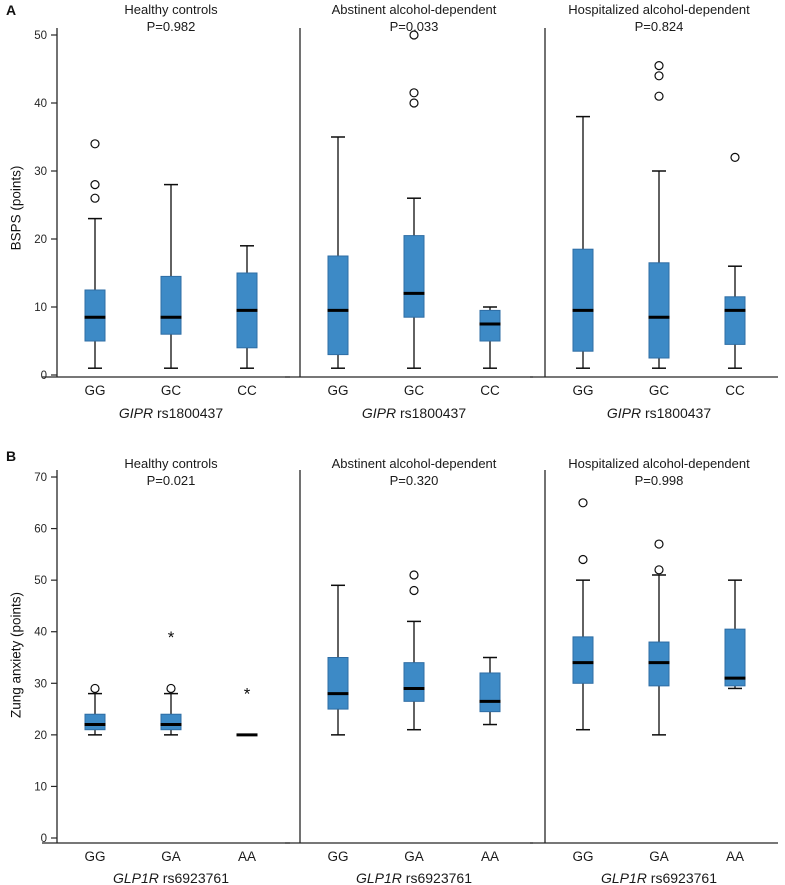 The width and height of the screenshot is (785, 885). I want to click on row-a-letter: A, so click(11, 10).